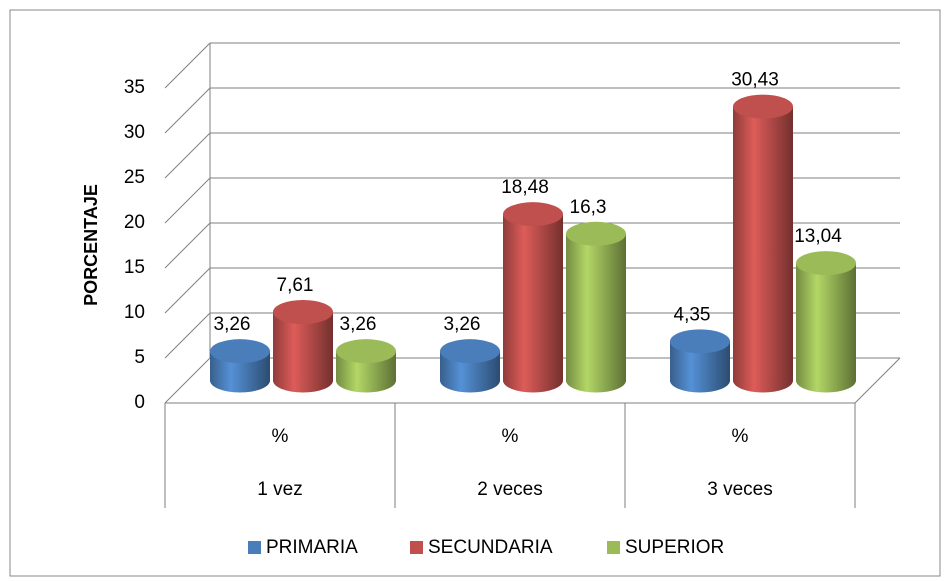 This screenshot has width=952, height=581. I want to click on data-label: 16,3, so click(588, 207).